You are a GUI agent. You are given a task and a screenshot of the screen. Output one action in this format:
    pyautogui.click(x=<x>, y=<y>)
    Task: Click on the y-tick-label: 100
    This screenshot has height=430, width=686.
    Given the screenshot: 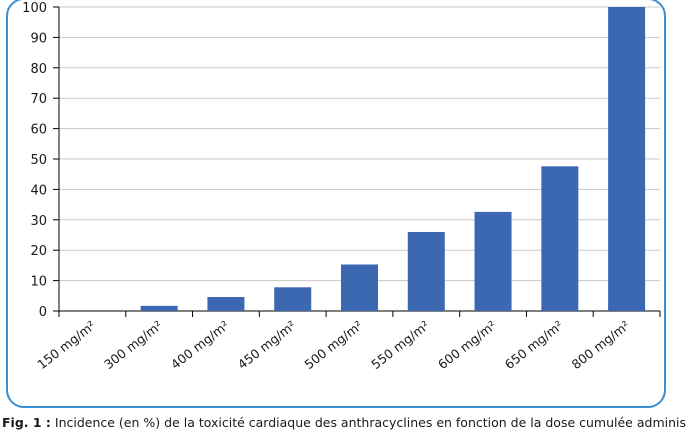 What is the action you would take?
    pyautogui.click(x=34, y=8)
    